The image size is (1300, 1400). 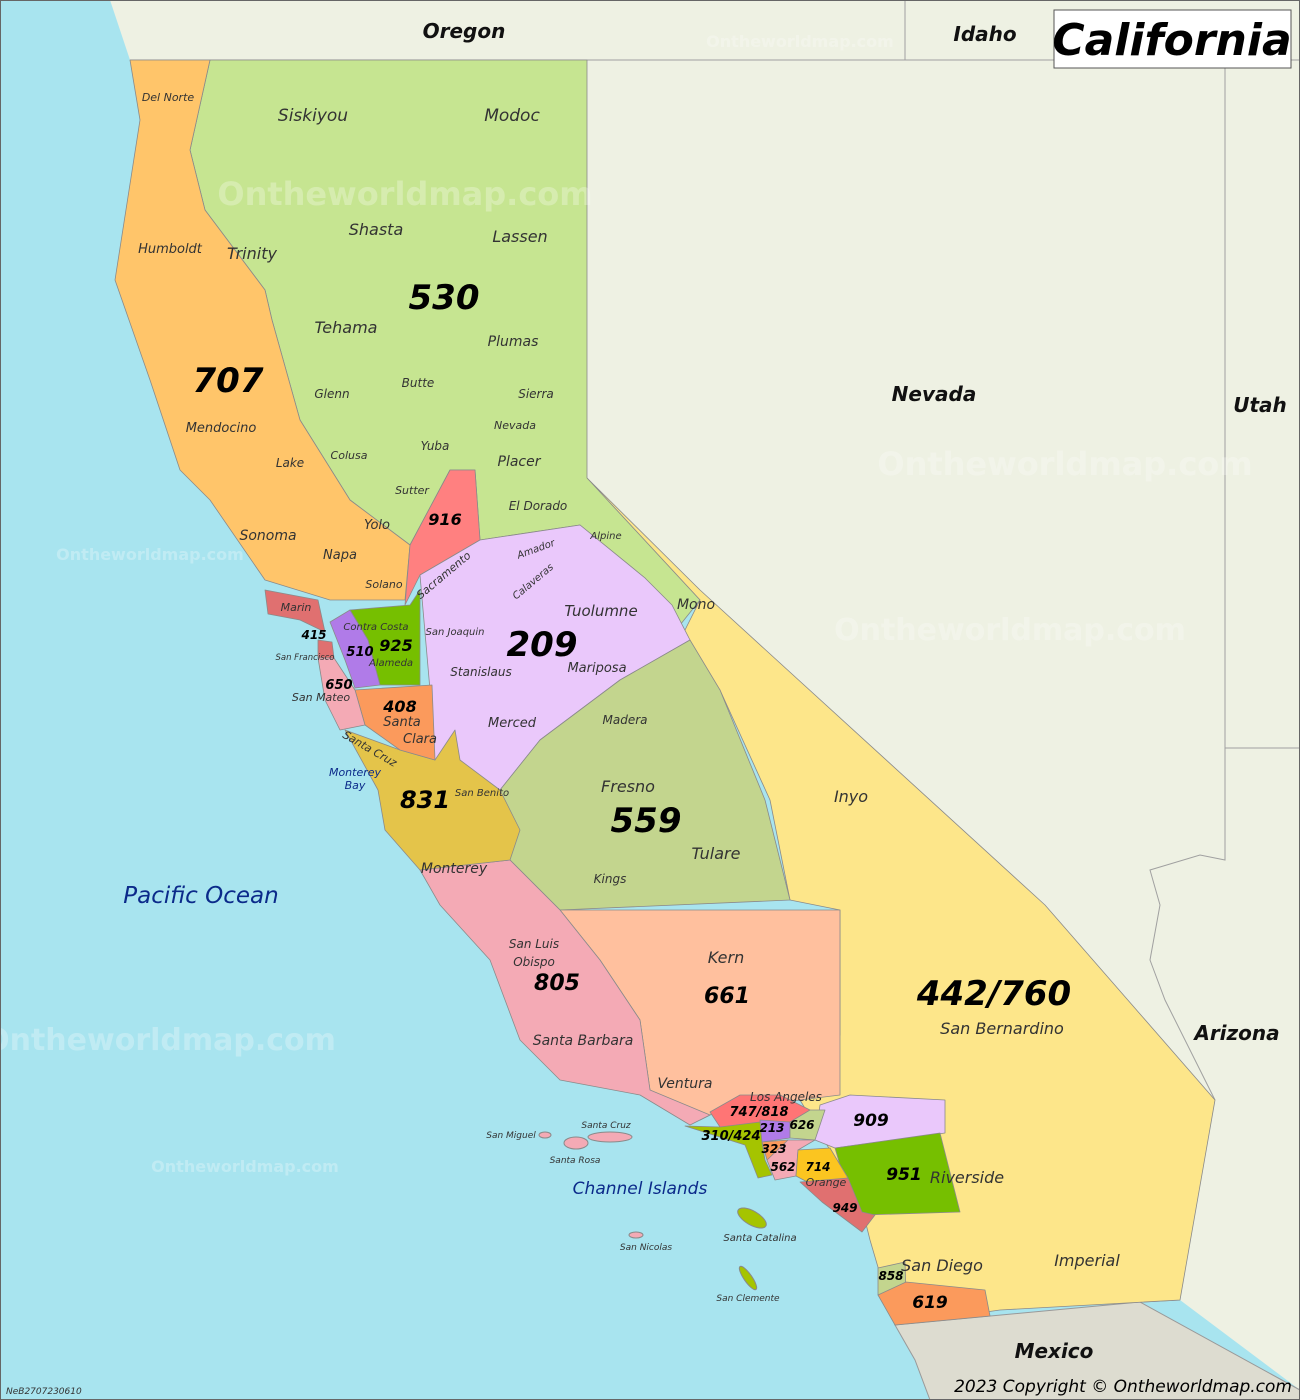 I want to click on county-label: Yuba, so click(x=435, y=446).